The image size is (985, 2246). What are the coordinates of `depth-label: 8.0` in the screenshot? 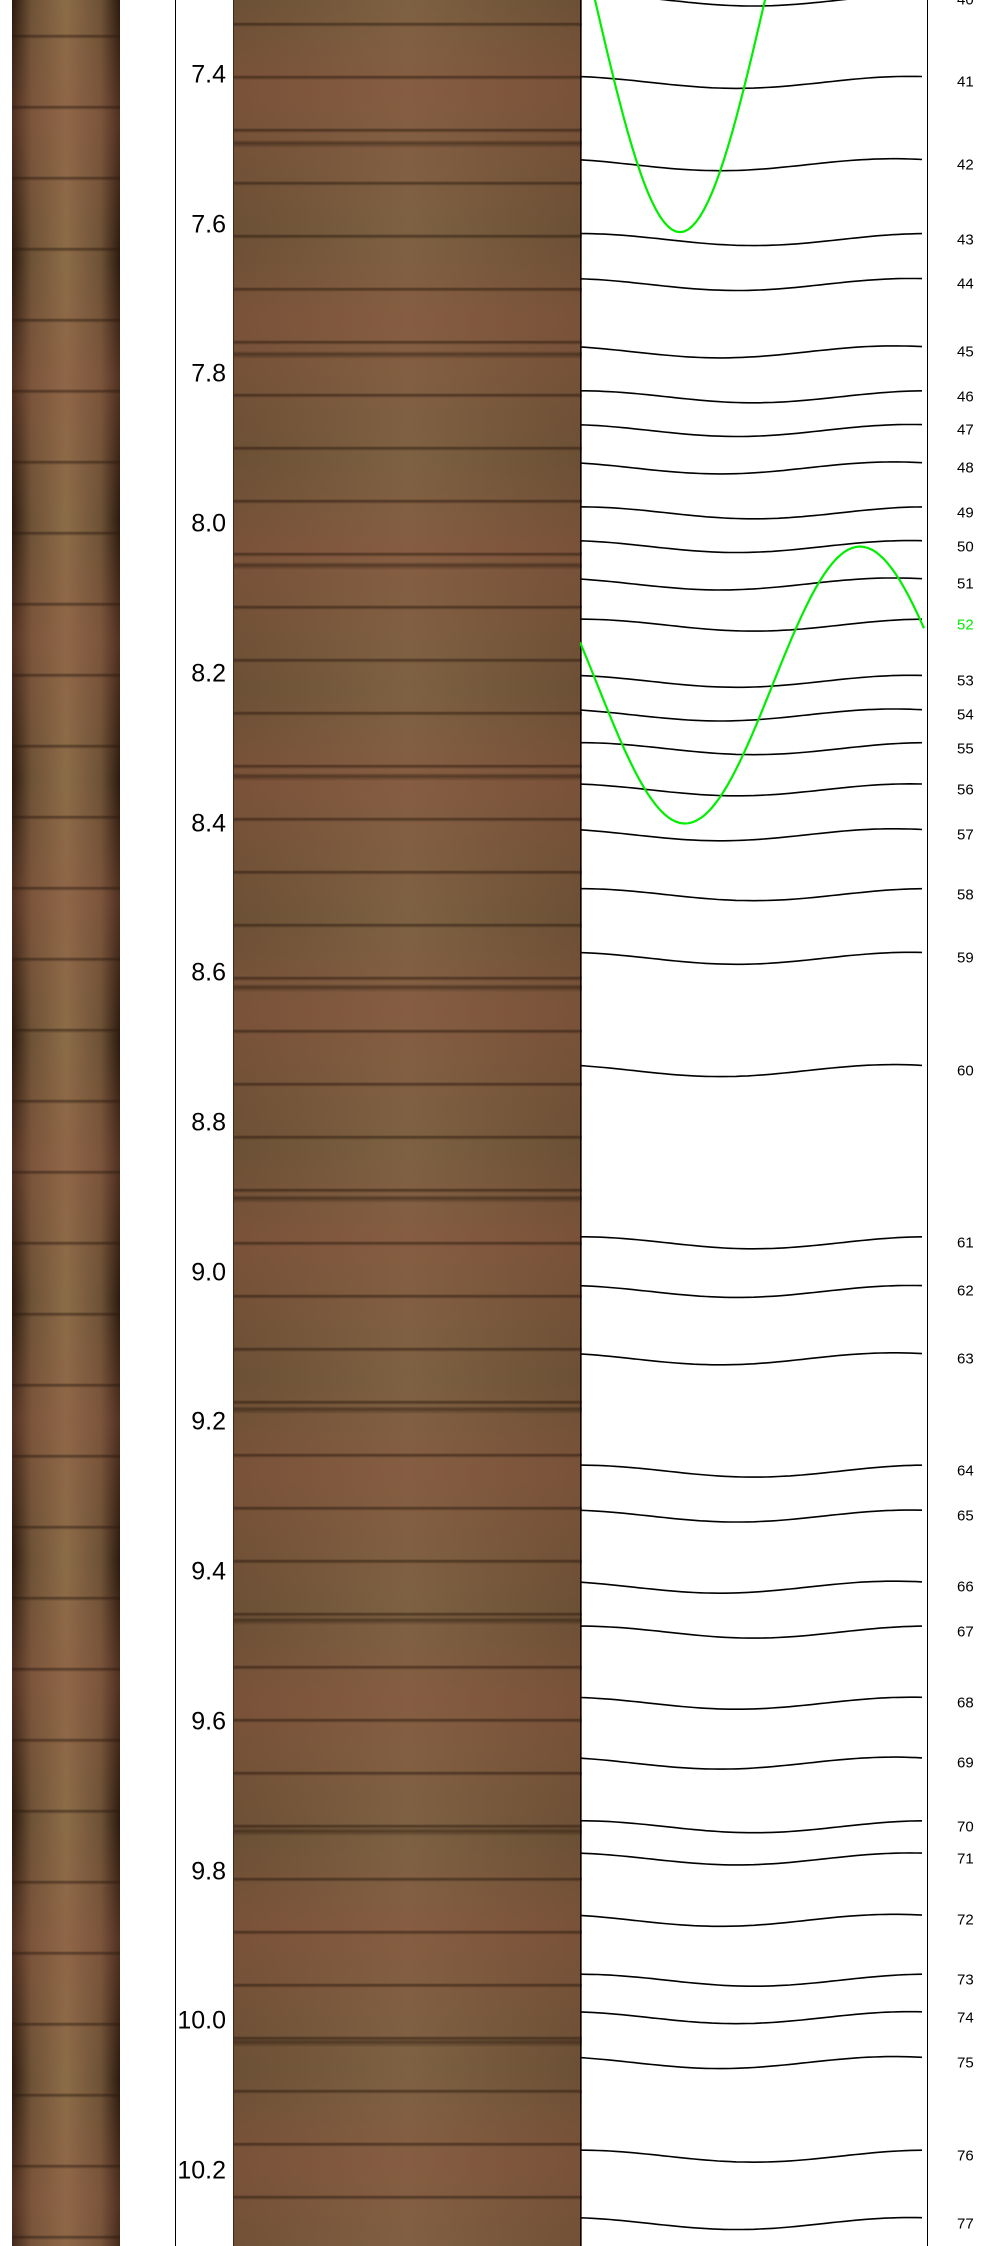 It's located at (208, 523).